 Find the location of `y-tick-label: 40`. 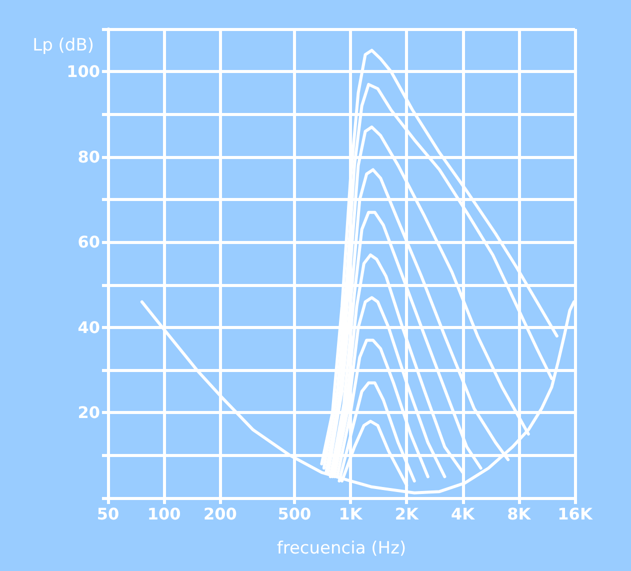

y-tick-label: 40 is located at coordinates (89, 327).